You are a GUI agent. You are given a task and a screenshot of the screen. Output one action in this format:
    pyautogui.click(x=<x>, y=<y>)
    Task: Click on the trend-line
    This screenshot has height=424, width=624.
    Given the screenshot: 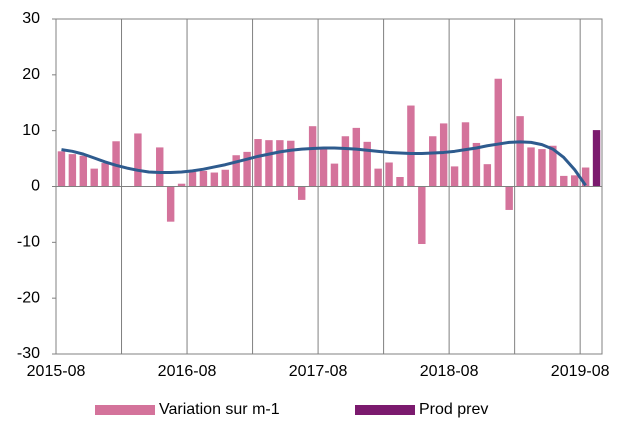 What is the action you would take?
    pyautogui.click(x=324, y=163)
    